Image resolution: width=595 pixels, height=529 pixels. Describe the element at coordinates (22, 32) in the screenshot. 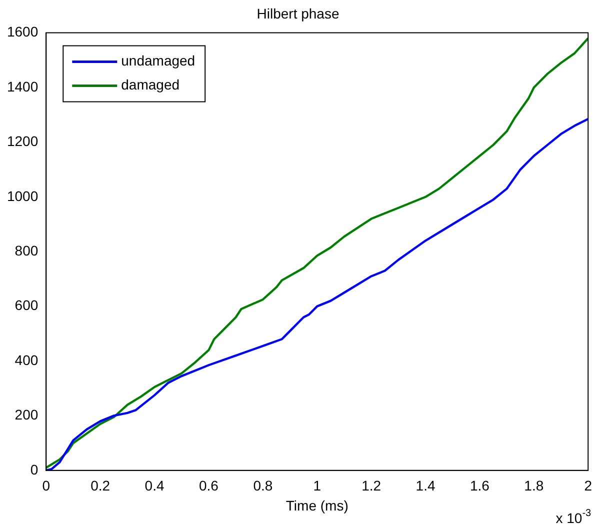

I see `y-tick-label: 1600` at that location.